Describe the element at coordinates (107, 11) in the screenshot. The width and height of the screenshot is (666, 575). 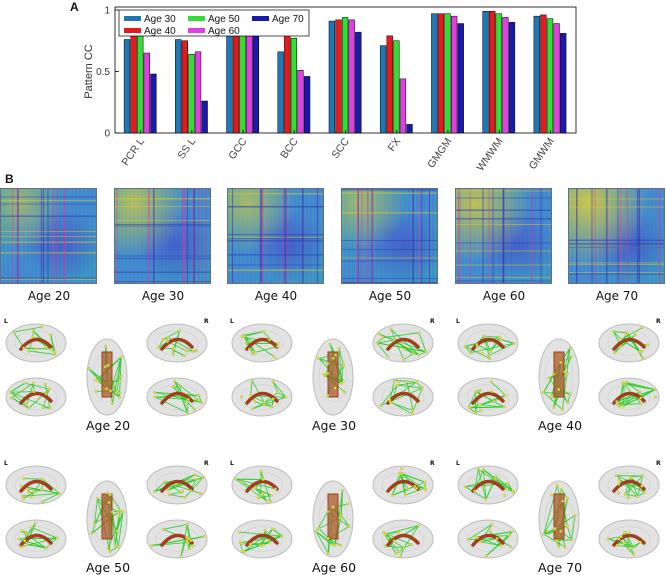
I see `y-tick-label: 1` at that location.